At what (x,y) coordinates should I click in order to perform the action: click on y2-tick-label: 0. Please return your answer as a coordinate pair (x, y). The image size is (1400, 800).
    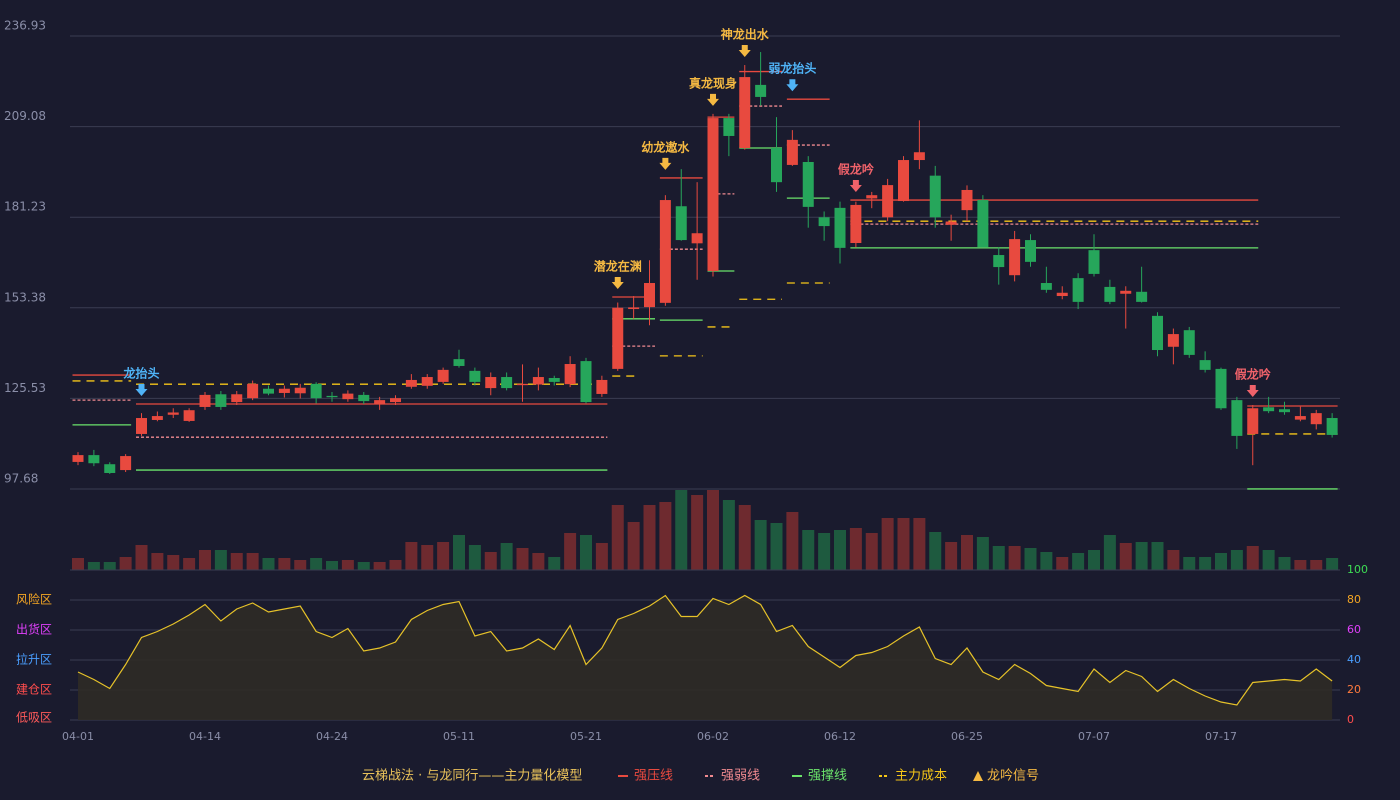
    Looking at the image, I should click on (1350, 719).